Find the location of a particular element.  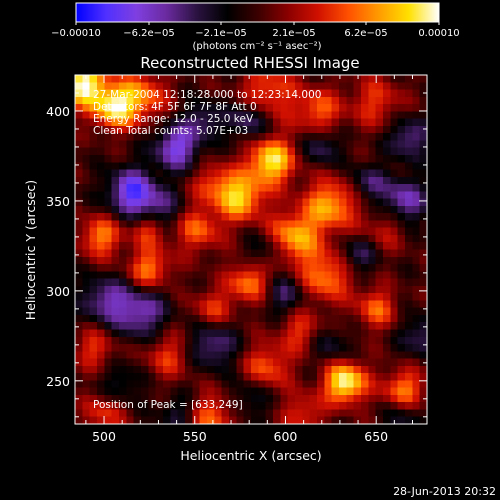

x-tick-label: 500 is located at coordinates (104, 436).